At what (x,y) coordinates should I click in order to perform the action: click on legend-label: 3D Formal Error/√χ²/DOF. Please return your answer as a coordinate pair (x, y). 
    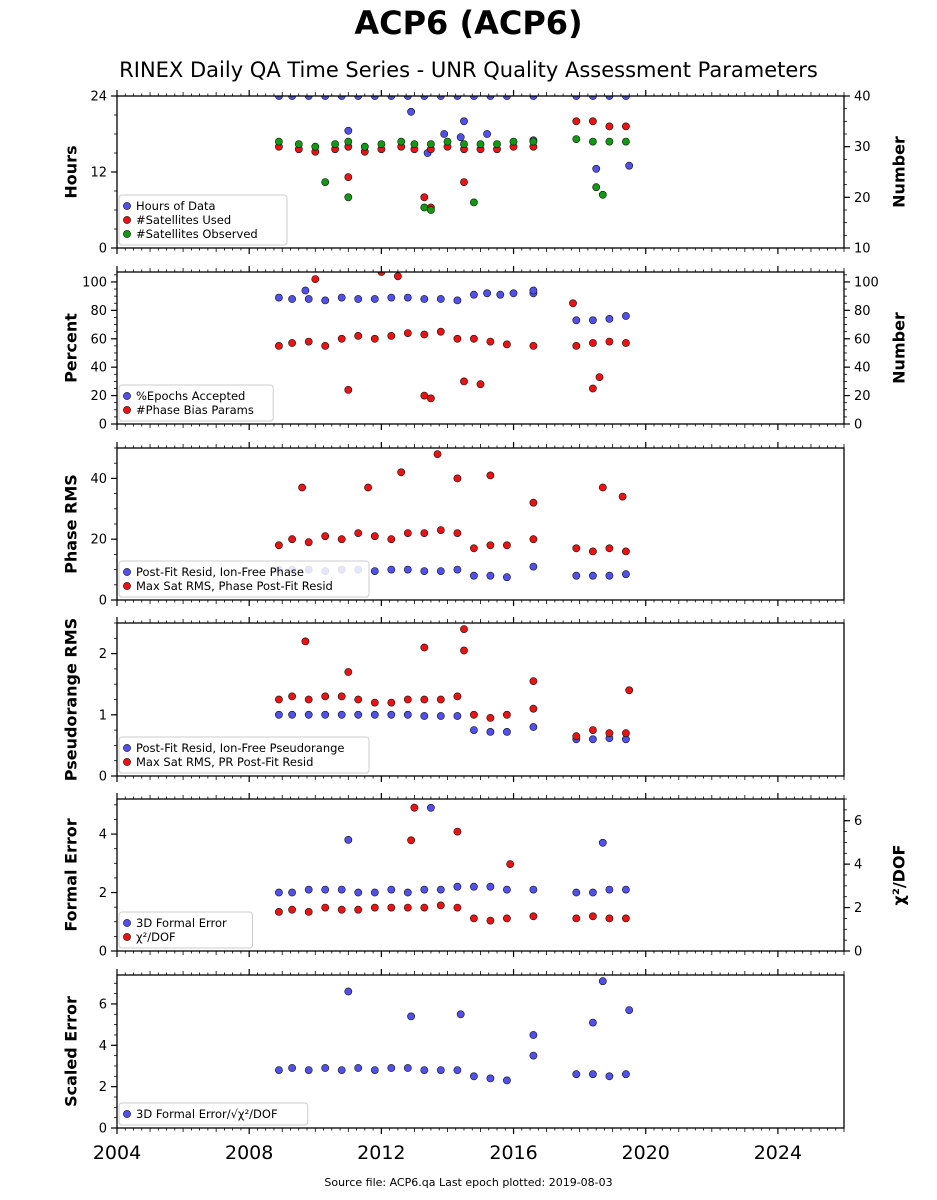
    Looking at the image, I should click on (207, 1114).